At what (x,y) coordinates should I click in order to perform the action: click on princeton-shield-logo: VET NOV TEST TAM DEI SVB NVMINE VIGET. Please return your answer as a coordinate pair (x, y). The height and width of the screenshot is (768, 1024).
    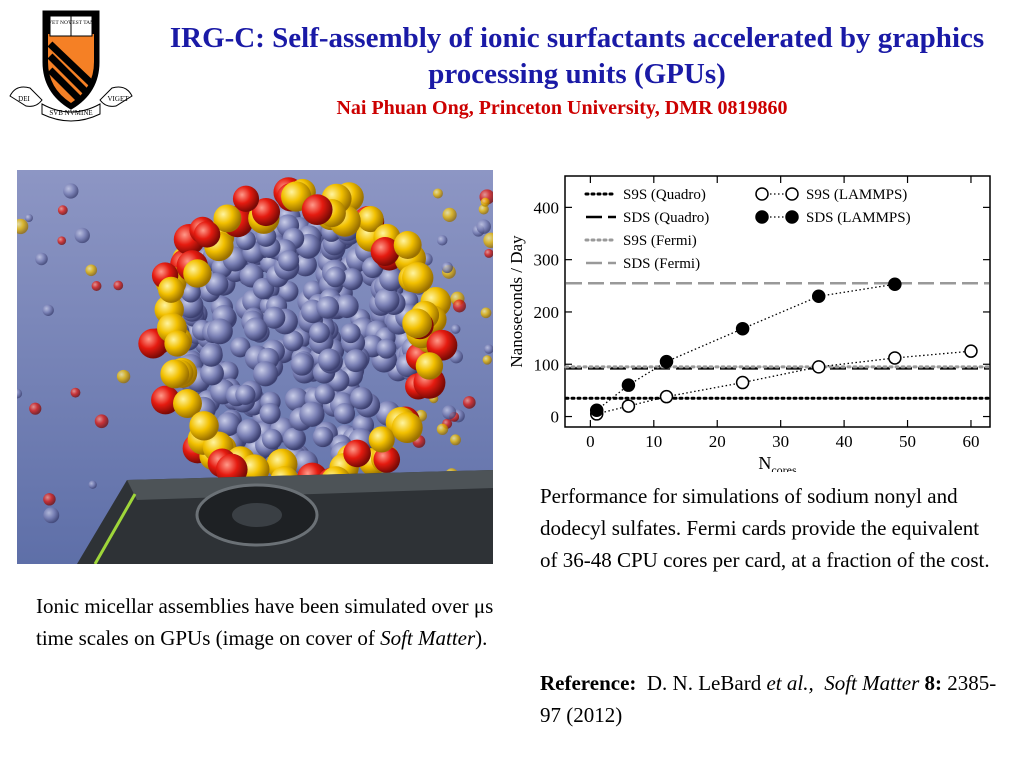
    Looking at the image, I should click on (71, 66).